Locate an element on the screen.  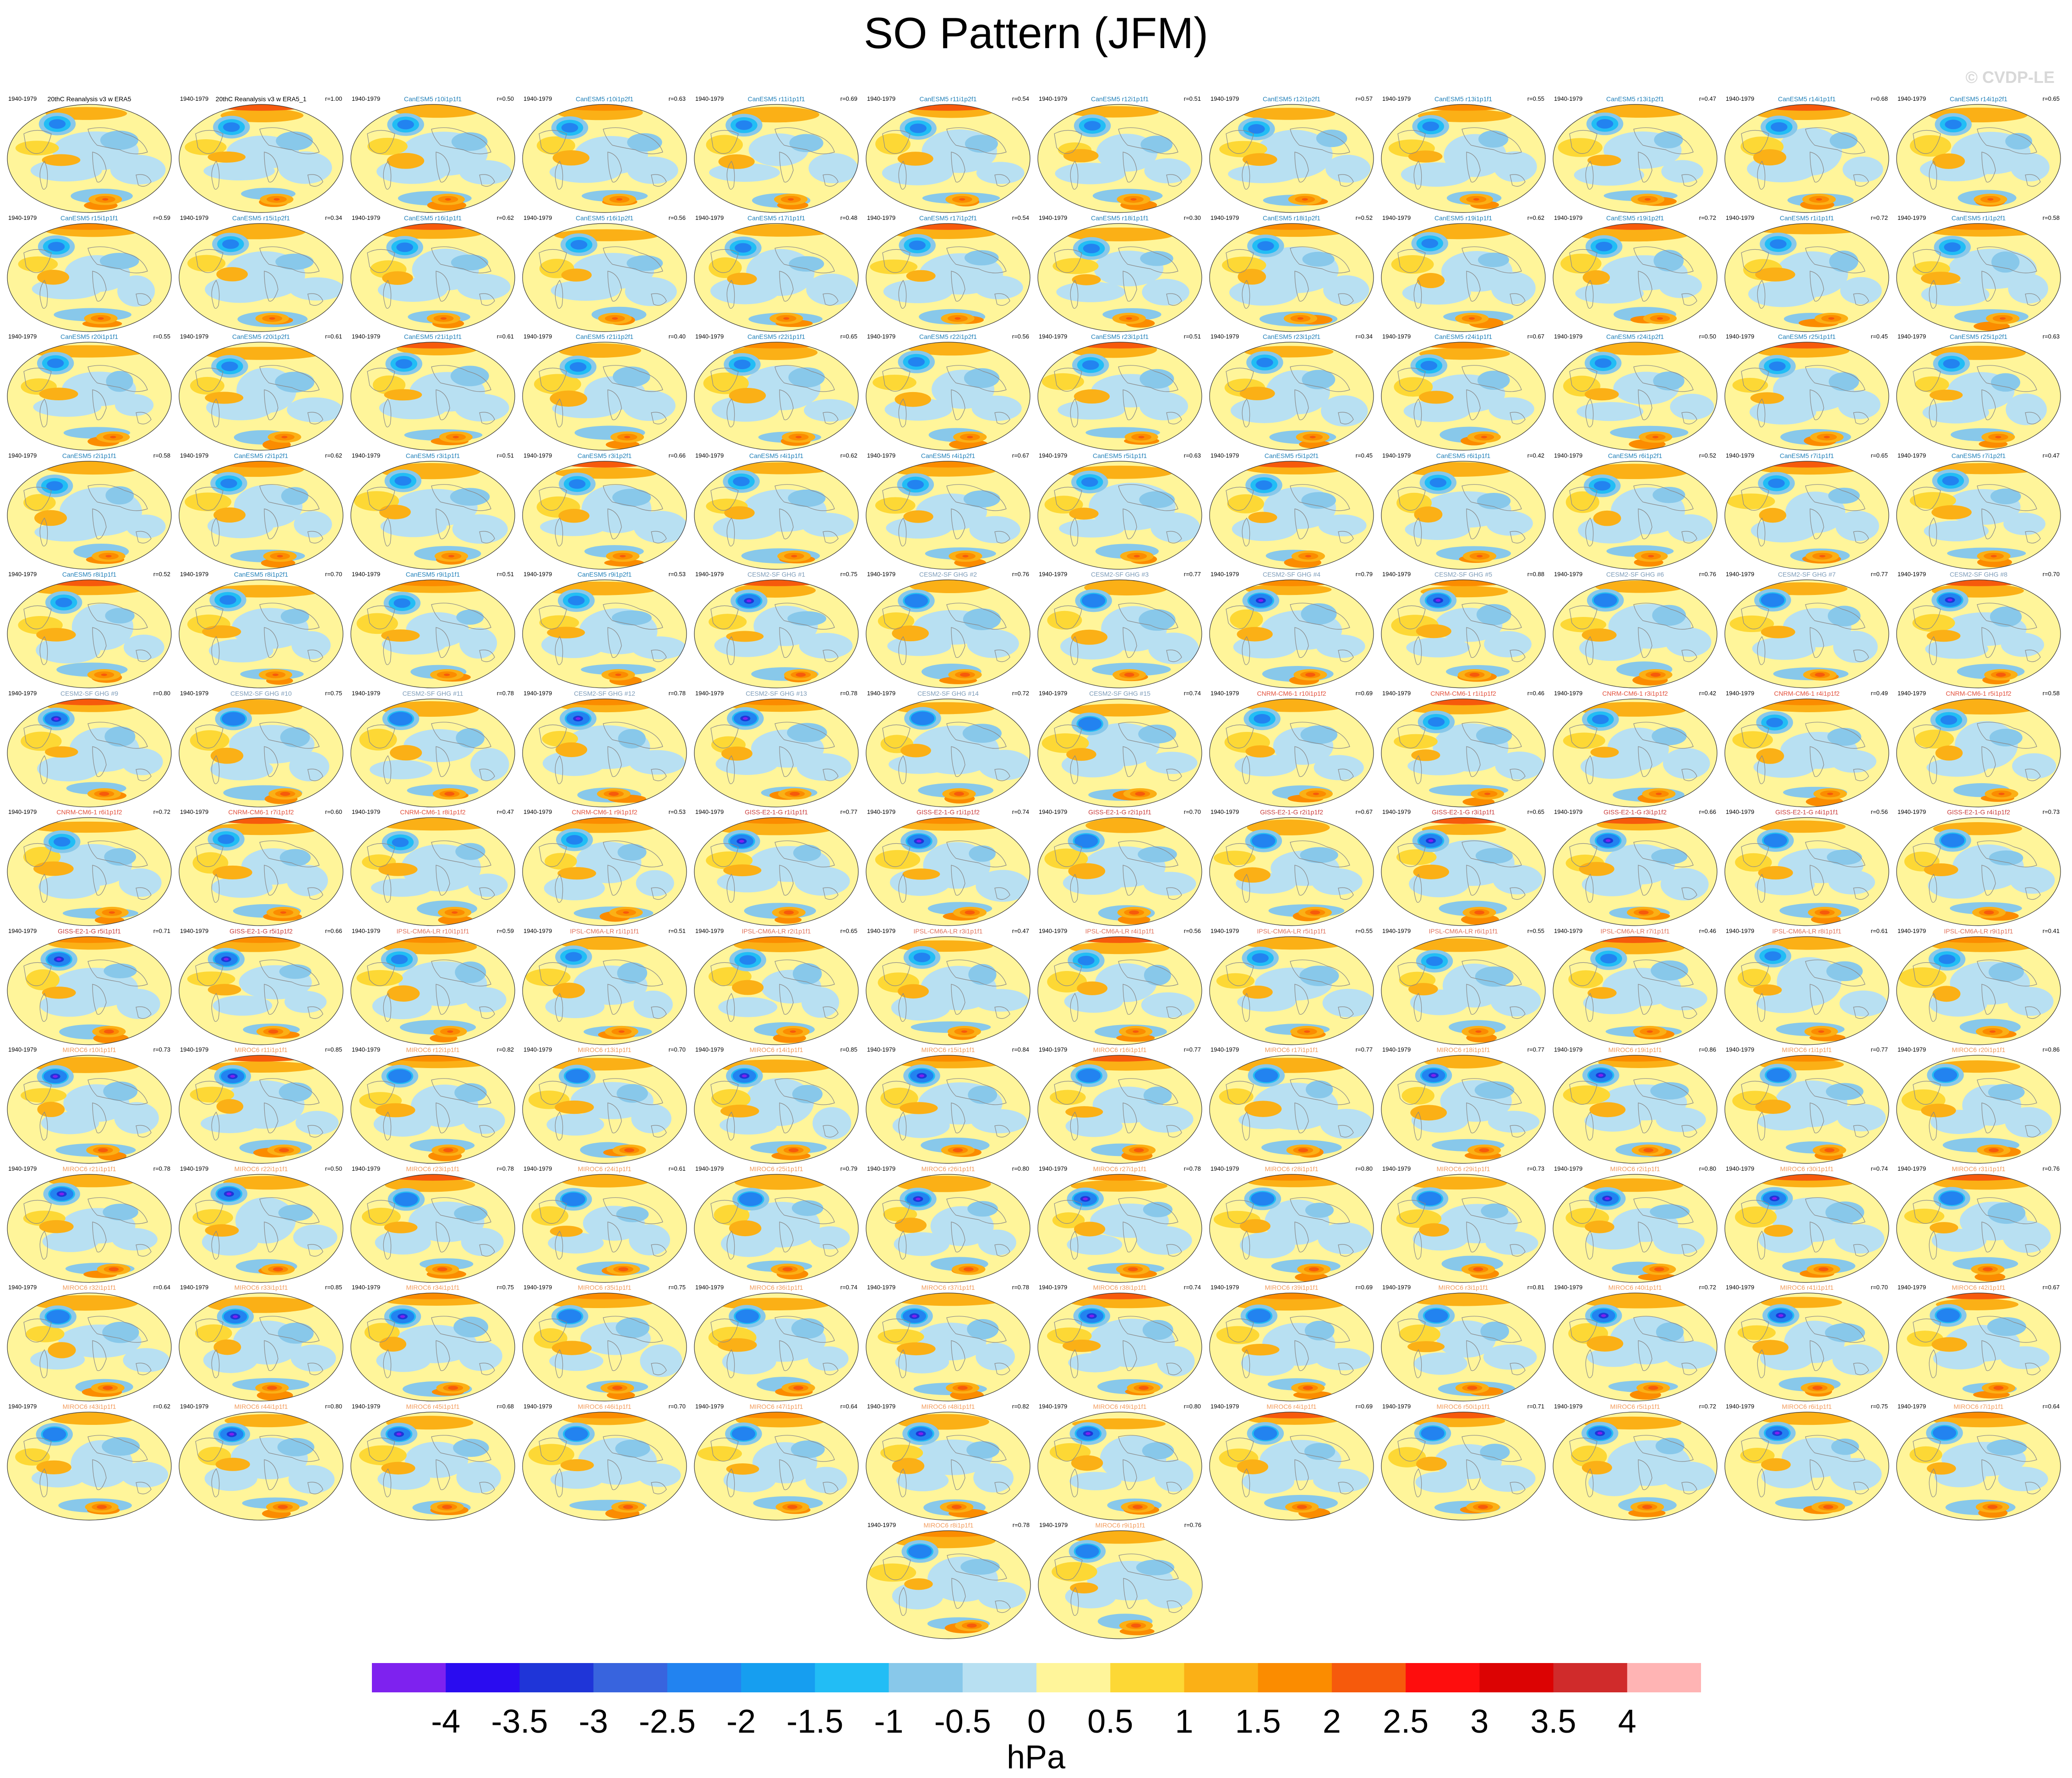
panel-title: IPSL-CM6A-LR r10i1p1f1 is located at coordinates (433, 931).